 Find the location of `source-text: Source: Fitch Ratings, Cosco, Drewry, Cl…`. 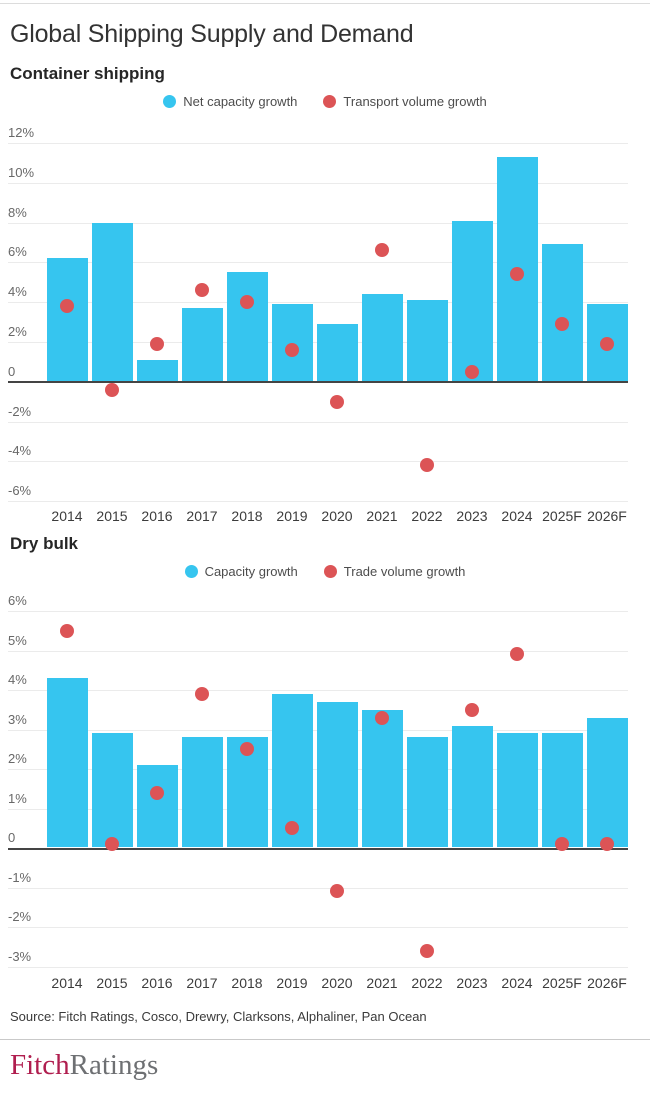

source-text: Source: Fitch Ratings, Cosco, Drewry, Cl… is located at coordinates (218, 1016).